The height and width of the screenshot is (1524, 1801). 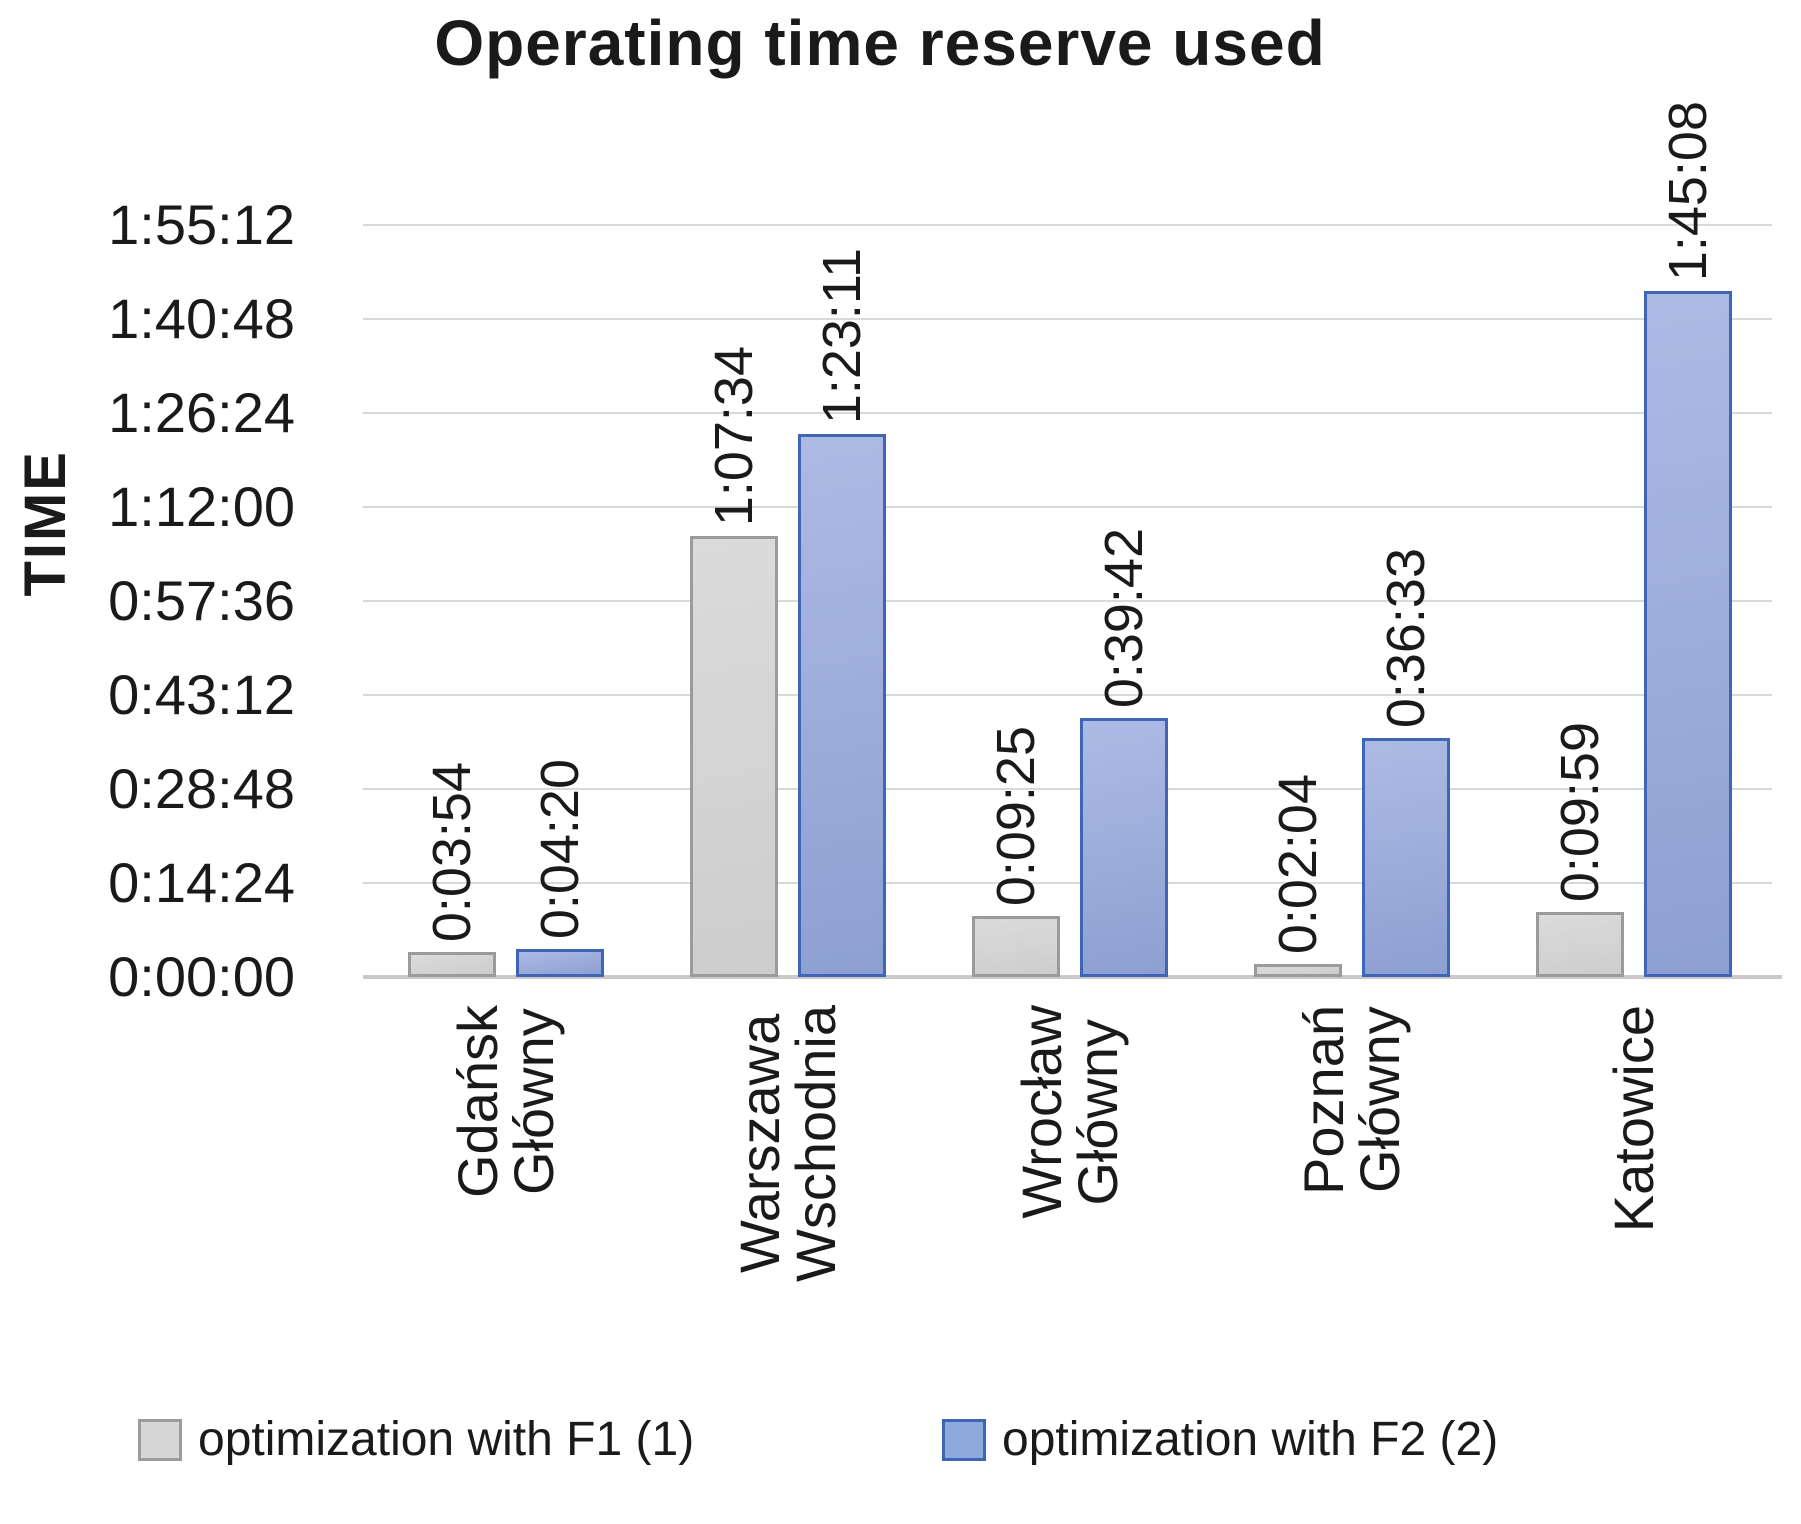 I want to click on y-tick-label: 0:00:00, so click(x=201, y=976).